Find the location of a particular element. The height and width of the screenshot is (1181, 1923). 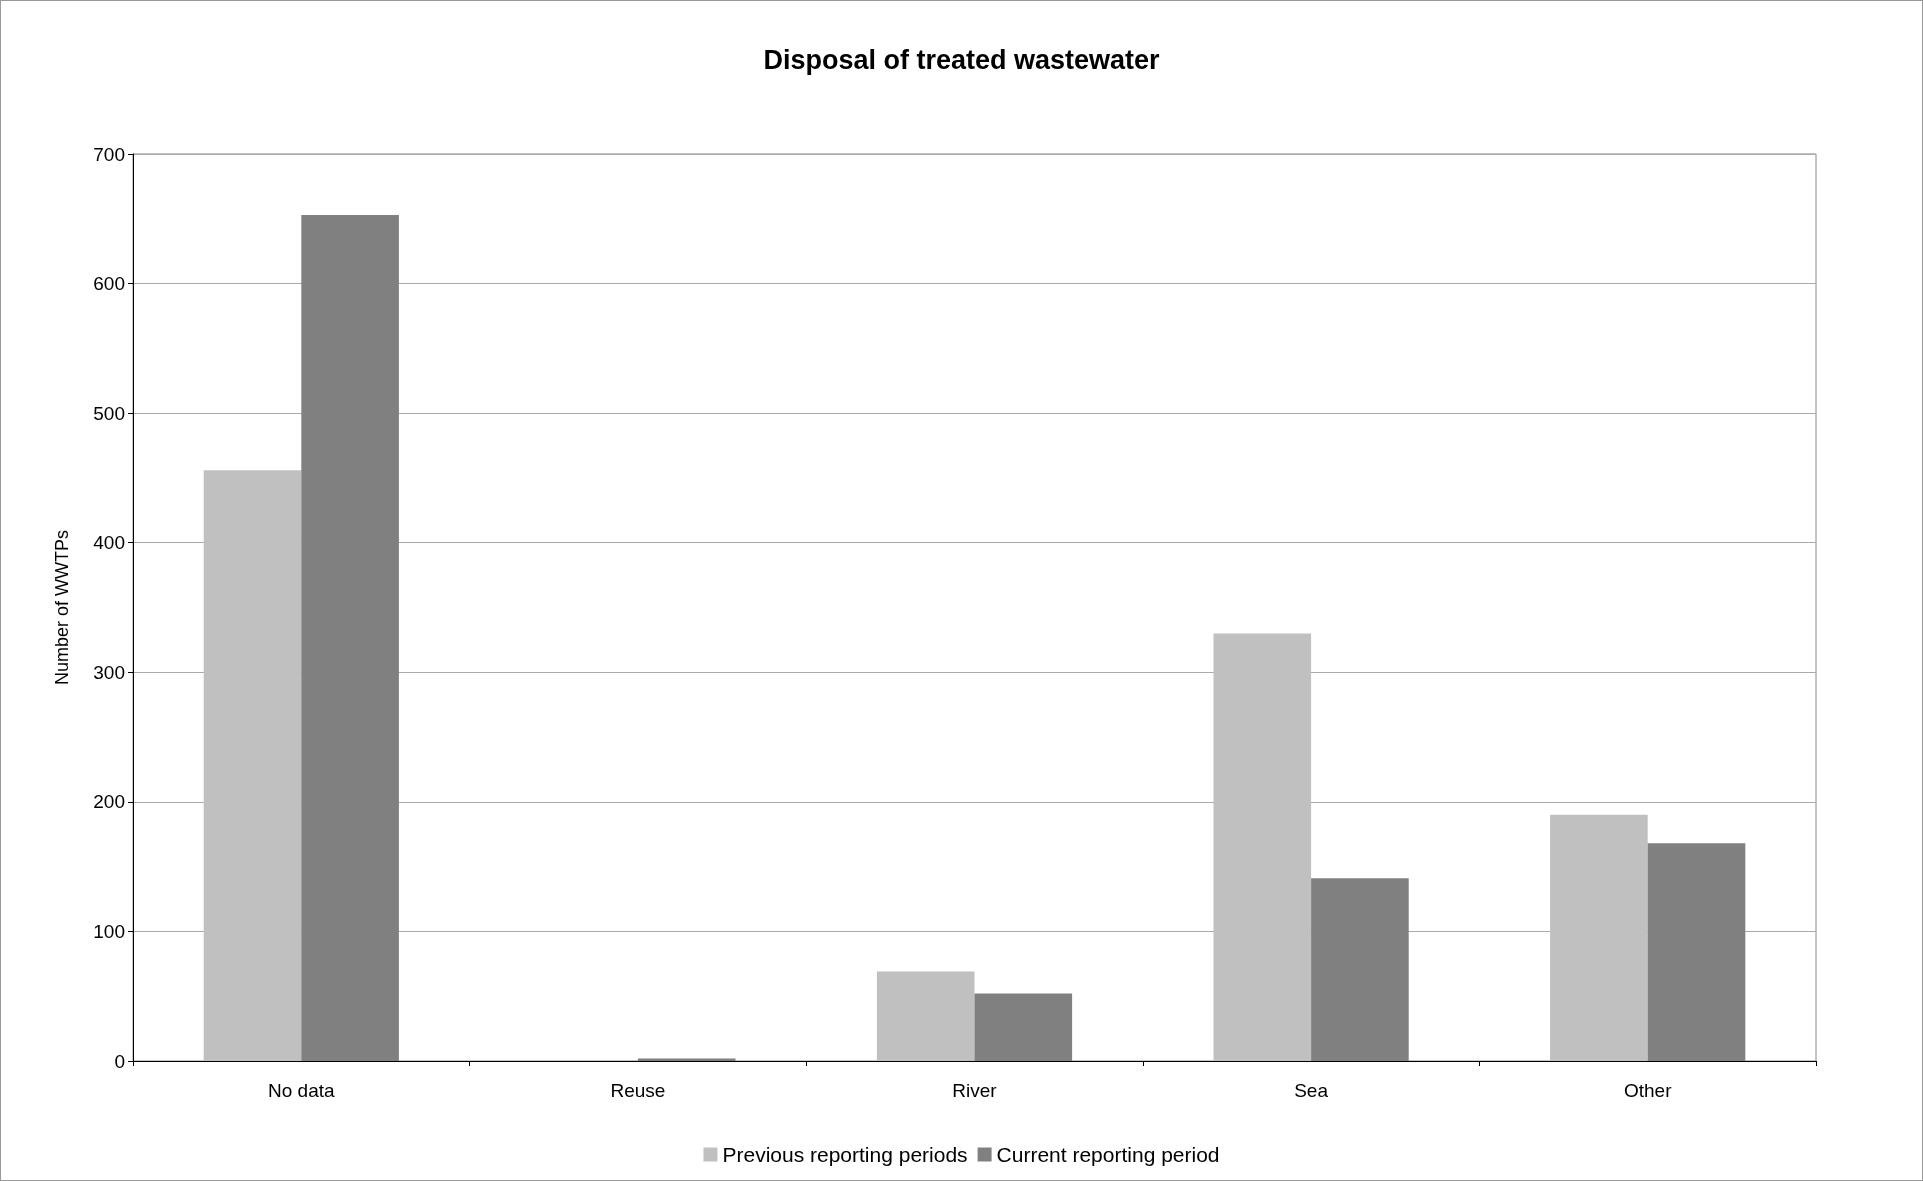

y-tick-label: 300 is located at coordinates (109, 672).